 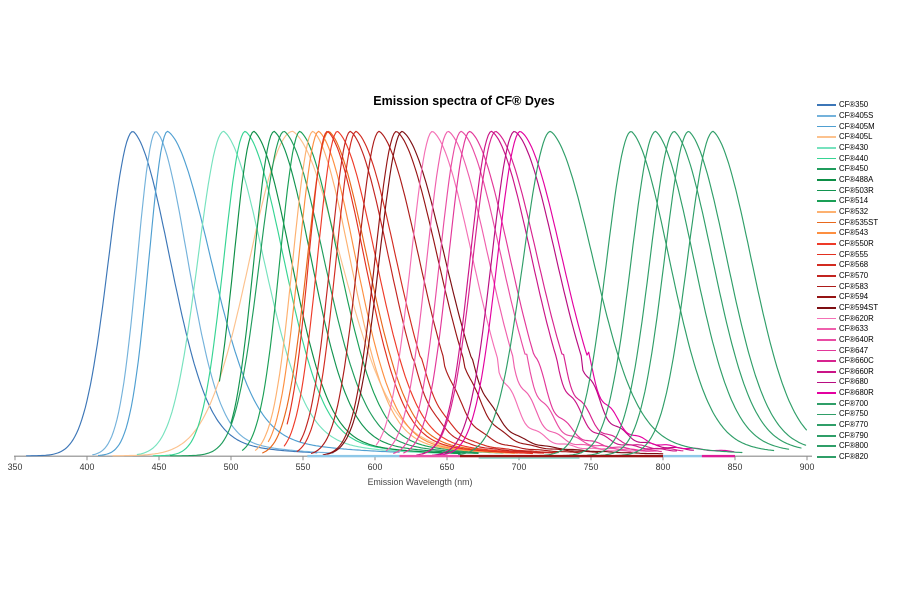 I want to click on legend-item: CF®633, so click(x=847, y=329).